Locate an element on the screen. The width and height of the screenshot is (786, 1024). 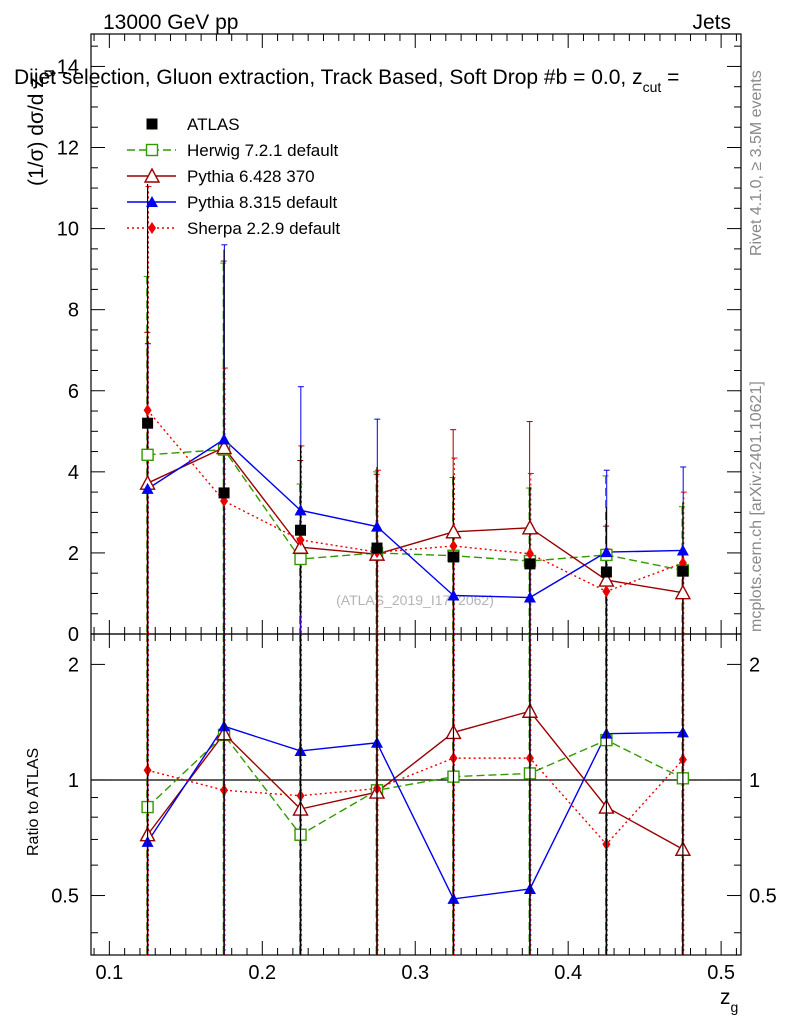
x-tick-label: 0.3 is located at coordinates (415, 973).